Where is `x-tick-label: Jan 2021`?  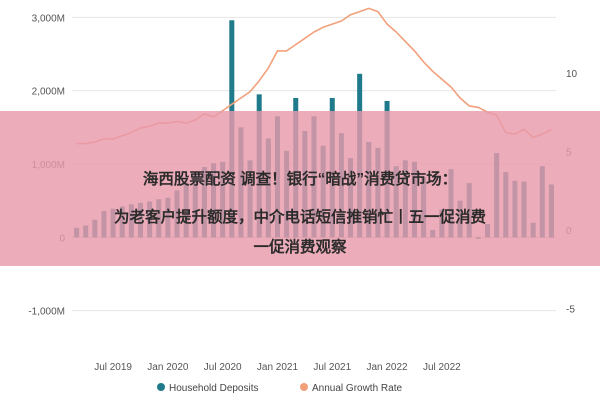
x-tick-label: Jan 2021 is located at coordinates (278, 367).